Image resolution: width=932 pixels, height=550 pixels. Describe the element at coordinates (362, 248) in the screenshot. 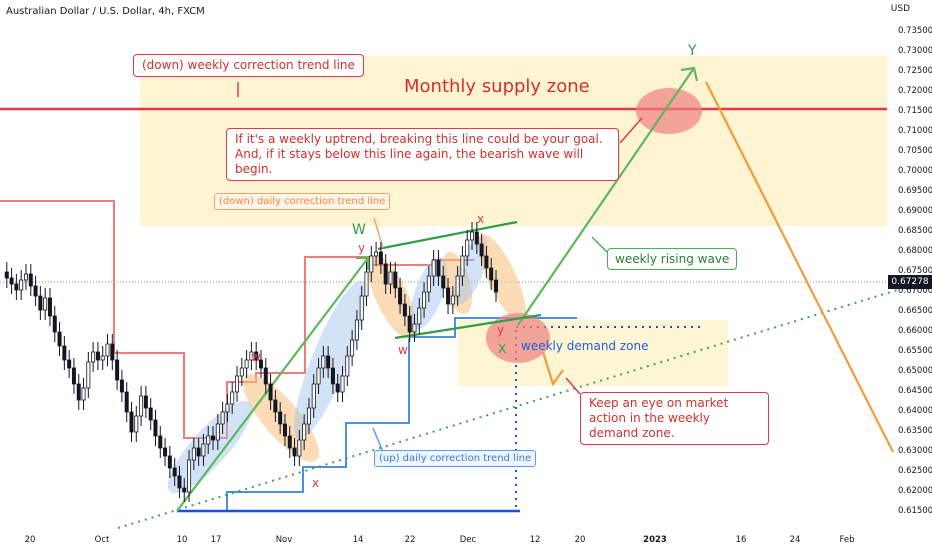

I see `wave-label-y1: y` at that location.